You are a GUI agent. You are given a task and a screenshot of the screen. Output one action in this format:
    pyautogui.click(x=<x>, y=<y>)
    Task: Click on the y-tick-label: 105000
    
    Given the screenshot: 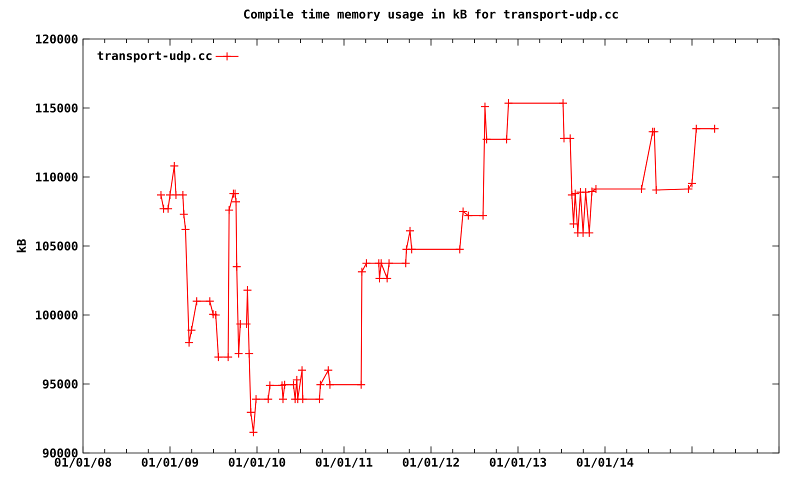 What is the action you would take?
    pyautogui.click(x=57, y=246)
    